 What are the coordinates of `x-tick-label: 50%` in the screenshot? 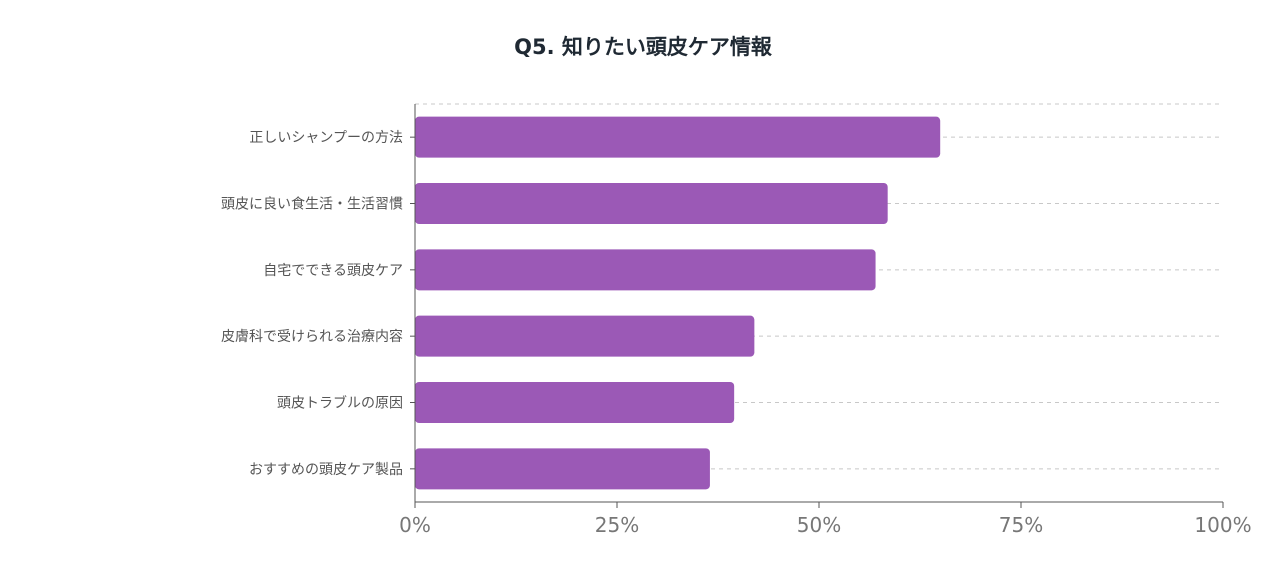 It's located at (819, 525).